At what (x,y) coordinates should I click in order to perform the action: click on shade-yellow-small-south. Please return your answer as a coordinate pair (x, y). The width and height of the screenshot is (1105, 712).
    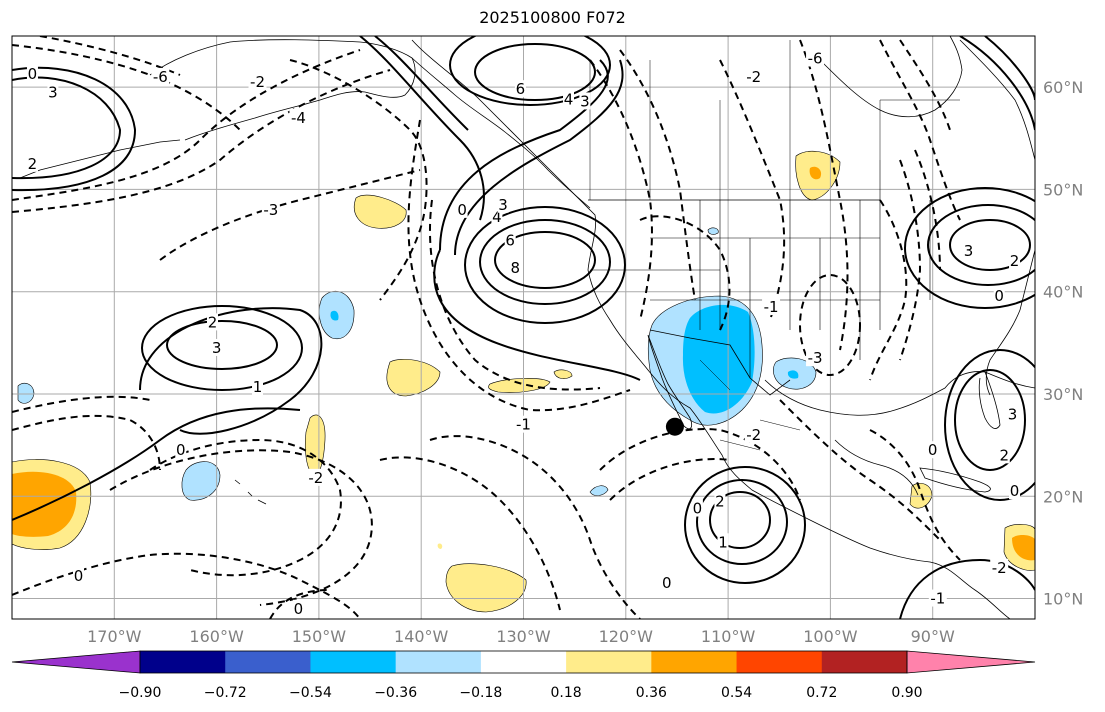
    Looking at the image, I should click on (440, 546).